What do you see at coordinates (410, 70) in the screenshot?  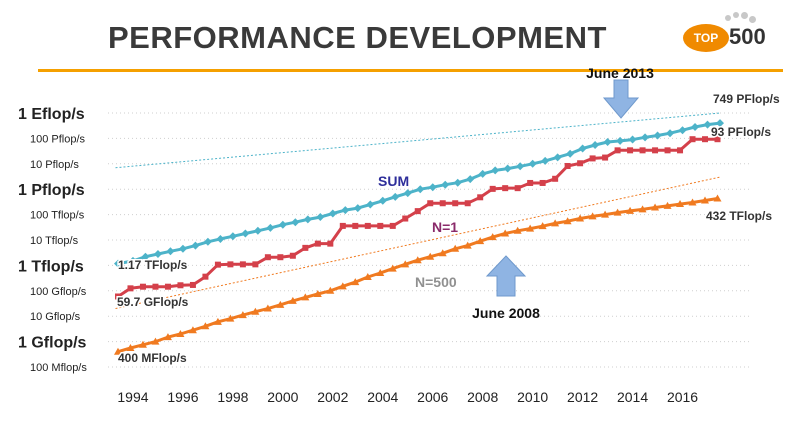 I see `title-underline` at bounding box center [410, 70].